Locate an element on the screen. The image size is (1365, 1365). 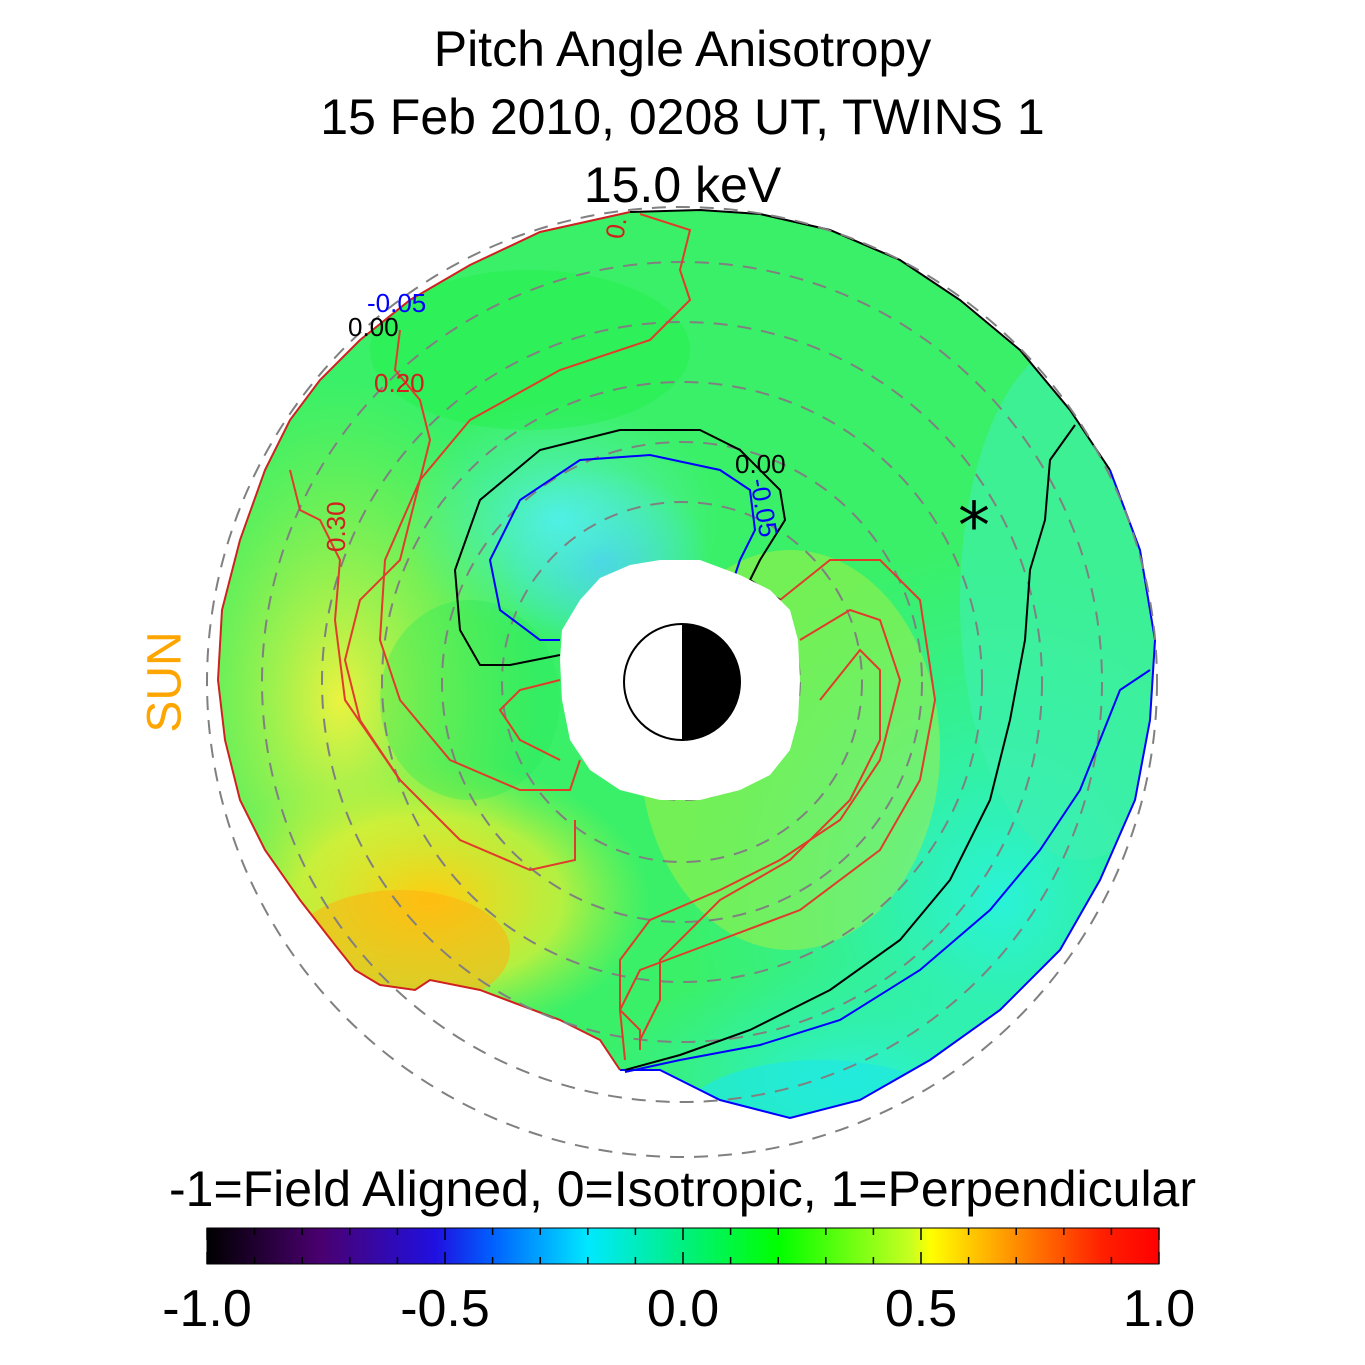
contour-inner is located at coordinates (529, 720).